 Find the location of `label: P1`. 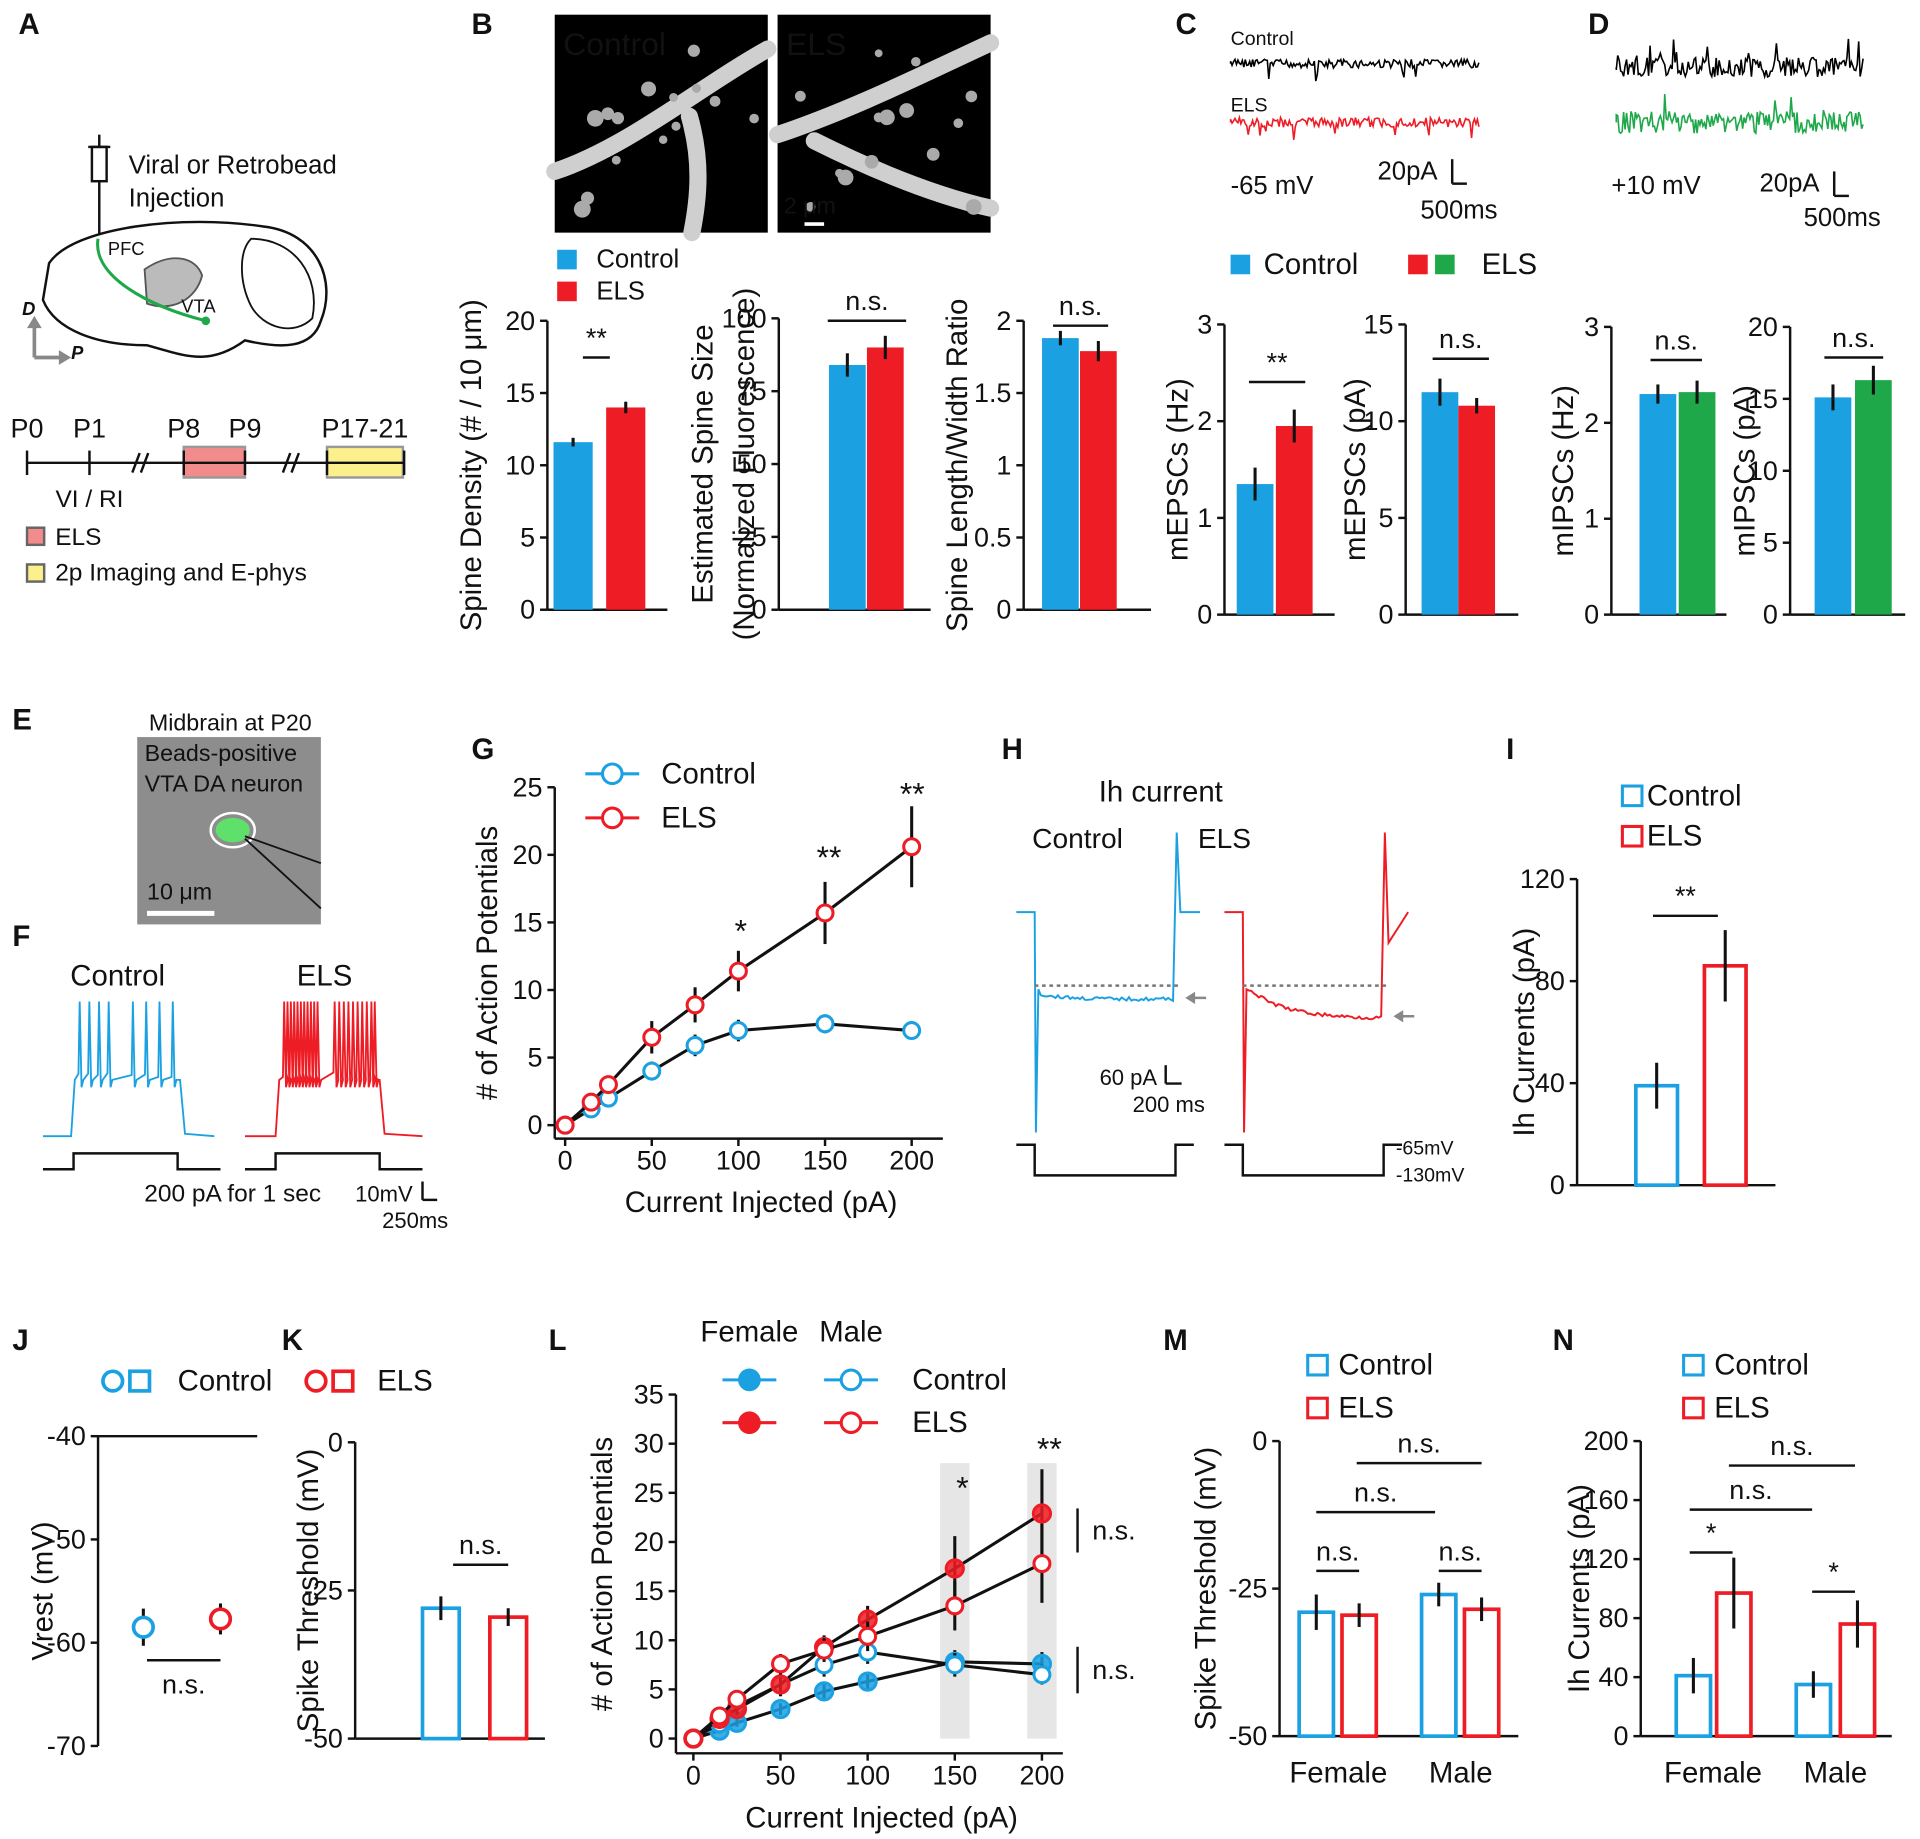

label: P1 is located at coordinates (89, 429).